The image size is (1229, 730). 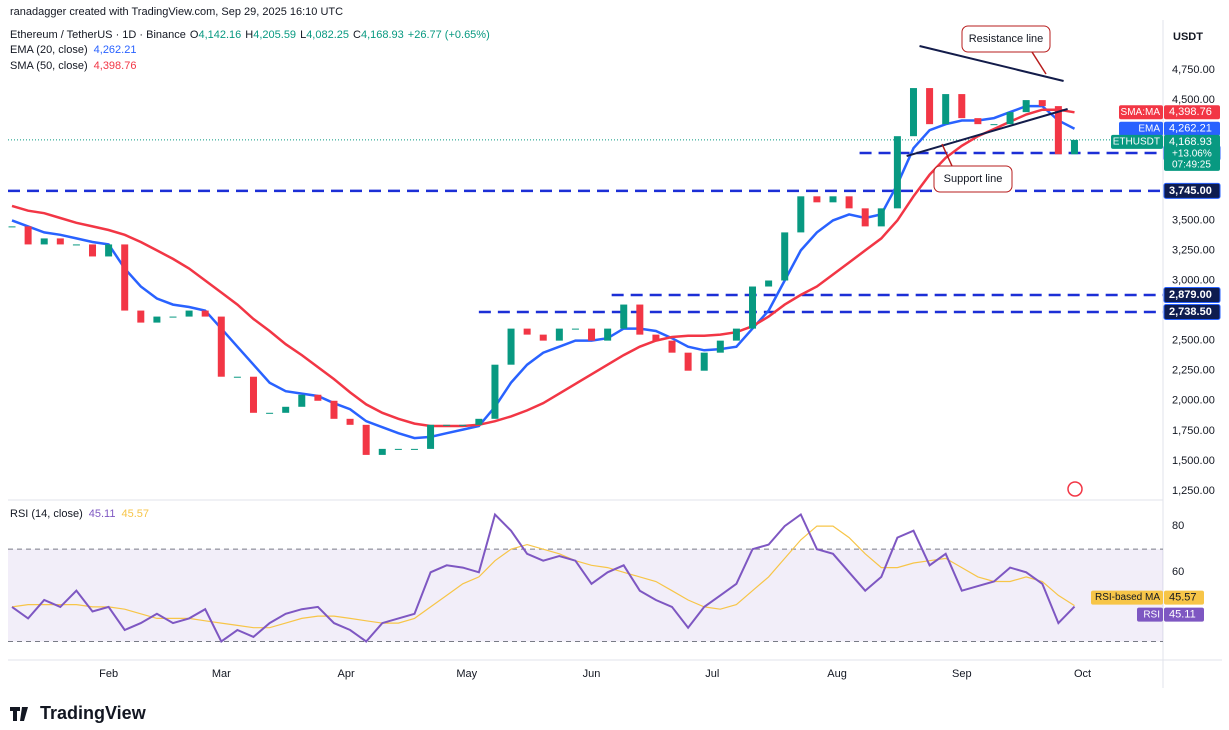 What do you see at coordinates (1193, 401) in the screenshot?
I see `y-tick-label: 2,000.00` at bounding box center [1193, 401].